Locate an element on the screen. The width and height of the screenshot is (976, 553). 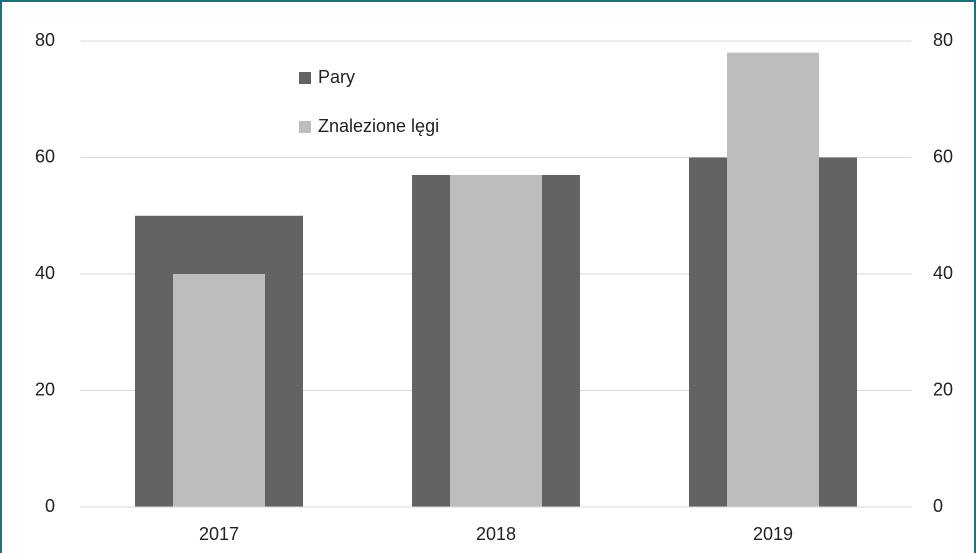
y-tick-label: 20 is located at coordinates (45, 389).